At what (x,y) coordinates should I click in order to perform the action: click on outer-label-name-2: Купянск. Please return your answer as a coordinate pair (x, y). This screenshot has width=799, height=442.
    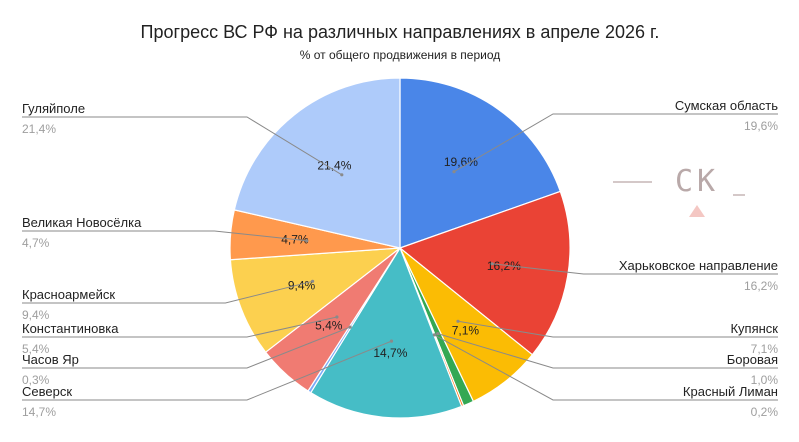
    Looking at the image, I should click on (754, 328).